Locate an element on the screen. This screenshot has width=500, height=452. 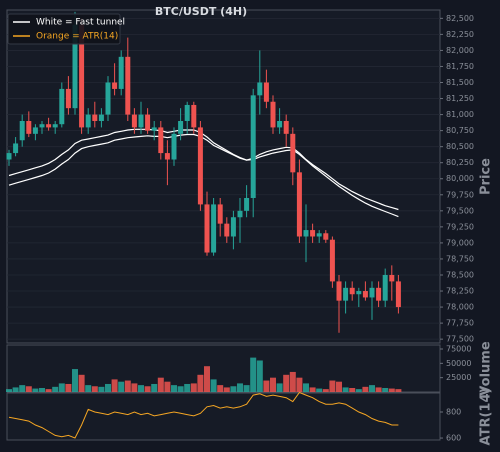
y-tick-label: 81,750 is located at coordinates (460, 66).